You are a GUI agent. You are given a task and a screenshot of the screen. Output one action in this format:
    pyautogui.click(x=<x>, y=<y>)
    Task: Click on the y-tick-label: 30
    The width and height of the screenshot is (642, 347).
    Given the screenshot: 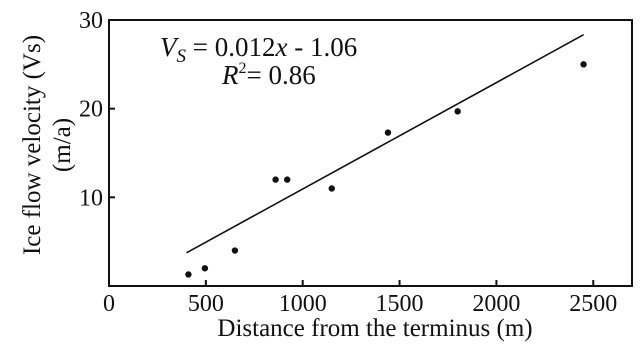 What is the action you would take?
    pyautogui.click(x=91, y=21)
    